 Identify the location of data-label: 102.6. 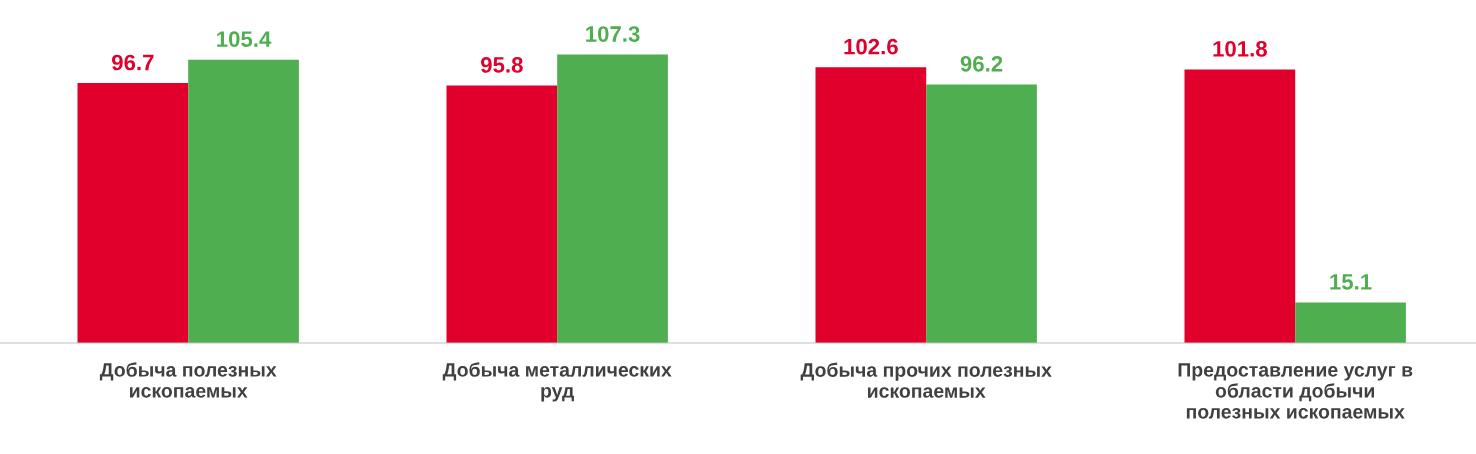
(871, 46).